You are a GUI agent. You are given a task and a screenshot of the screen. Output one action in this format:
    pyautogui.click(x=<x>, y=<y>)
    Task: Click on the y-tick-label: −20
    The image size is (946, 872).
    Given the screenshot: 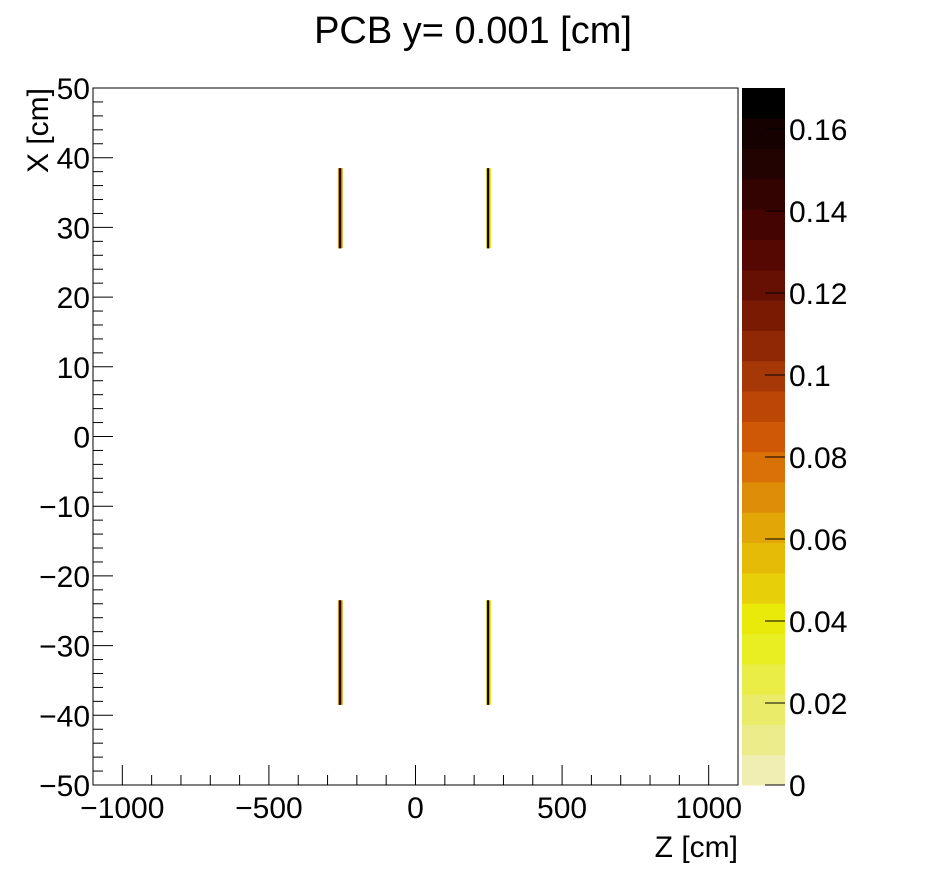 What is the action you would take?
    pyautogui.click(x=64, y=577)
    